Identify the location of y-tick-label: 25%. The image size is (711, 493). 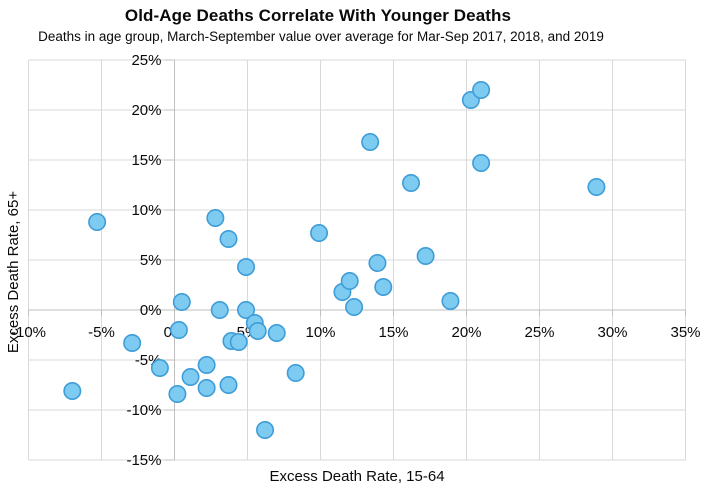
(146, 60).